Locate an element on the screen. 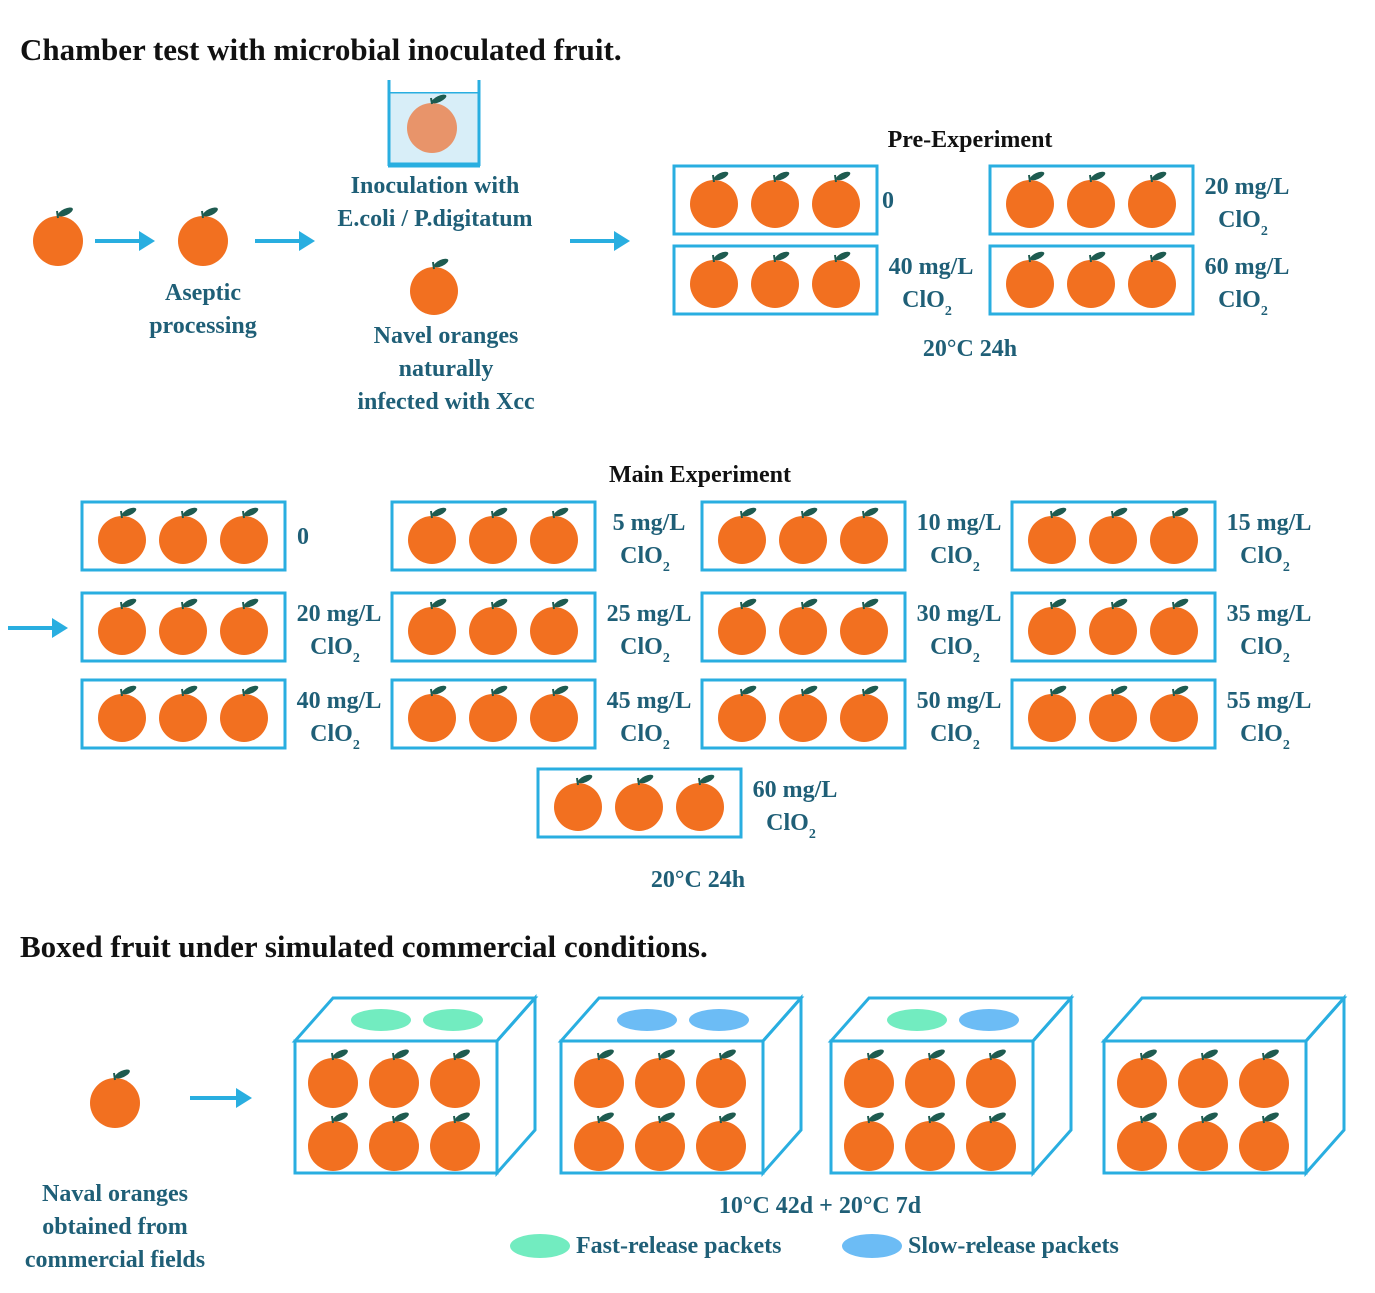 The image size is (1375, 1293). box-top is located at coordinates (681, 1019).